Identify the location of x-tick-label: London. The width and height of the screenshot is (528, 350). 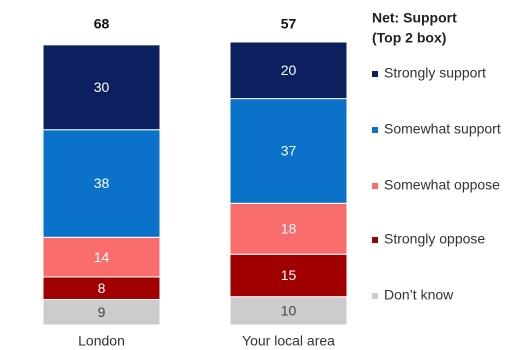
(101, 341).